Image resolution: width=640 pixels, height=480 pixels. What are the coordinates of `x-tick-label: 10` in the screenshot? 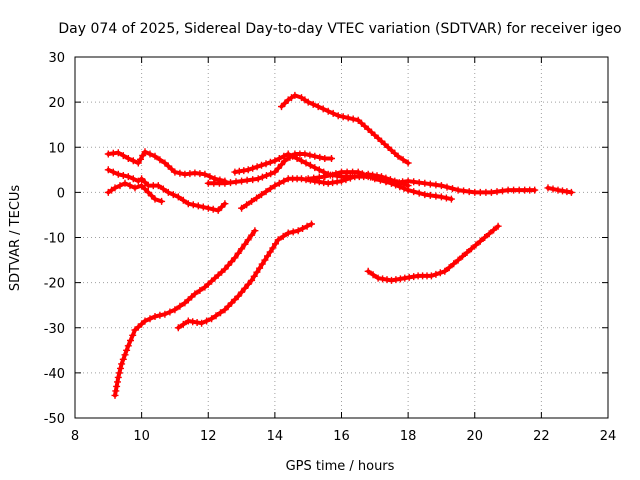 It's located at (141, 436).